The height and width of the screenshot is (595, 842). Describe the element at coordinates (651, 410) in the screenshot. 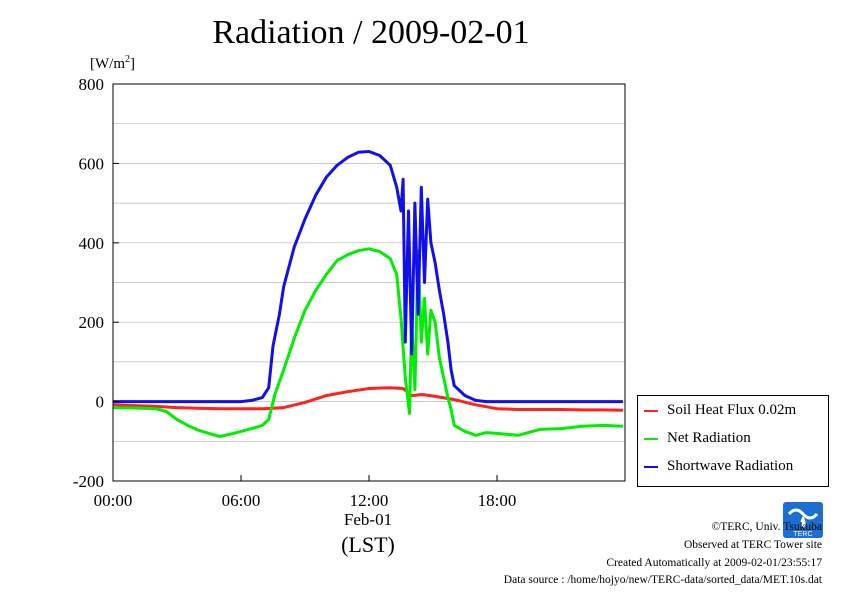

I see `legend-swatch-soil-heat-flux` at that location.